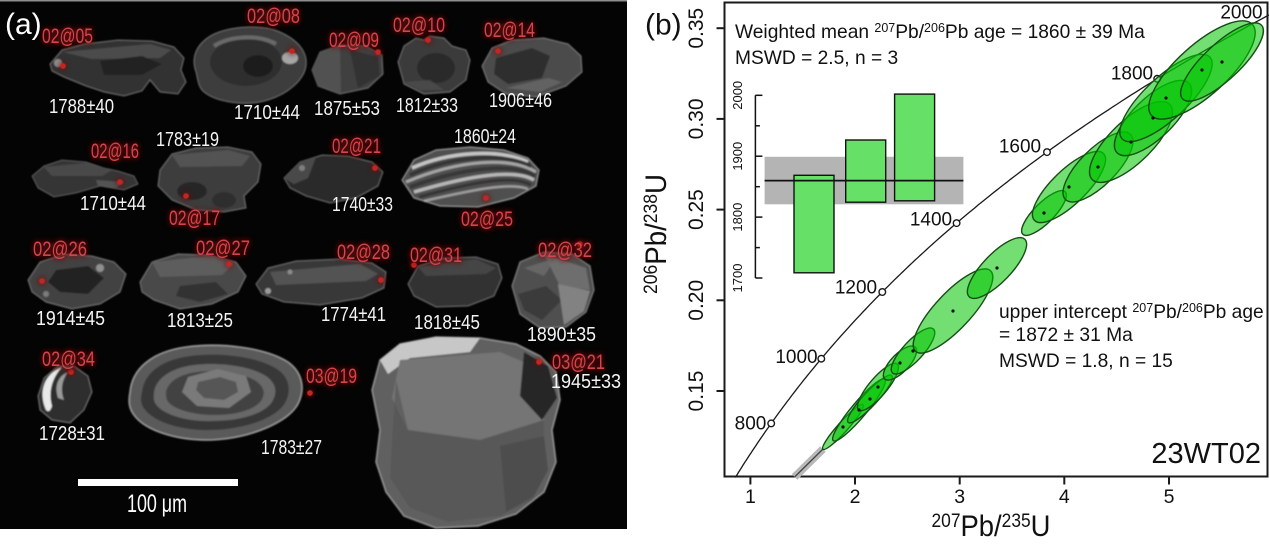 The height and width of the screenshot is (549, 1270). Describe the element at coordinates (436, 255) in the screenshot. I see `svg-text: 02@31` at that location.